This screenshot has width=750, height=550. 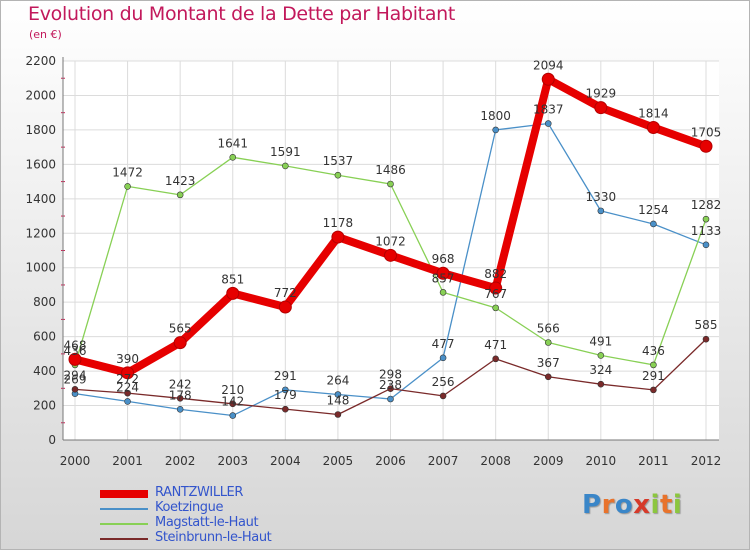 What do you see at coordinates (127, 359) in the screenshot?
I see `data-label: 390` at bounding box center [127, 359].